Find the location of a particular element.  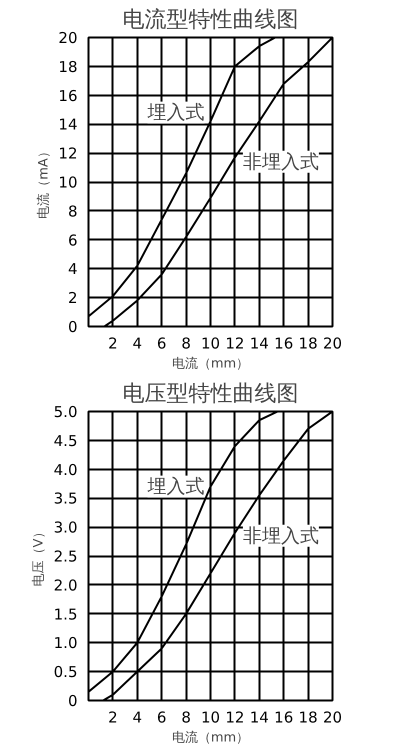

y-tick-label: 1.5 is located at coordinates (66, 614).